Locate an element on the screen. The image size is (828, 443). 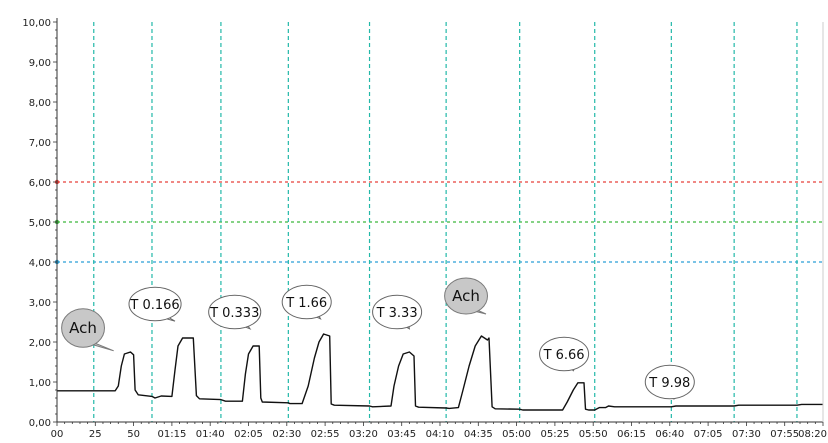
x-tick-label: 01:40 is located at coordinates (210, 434).